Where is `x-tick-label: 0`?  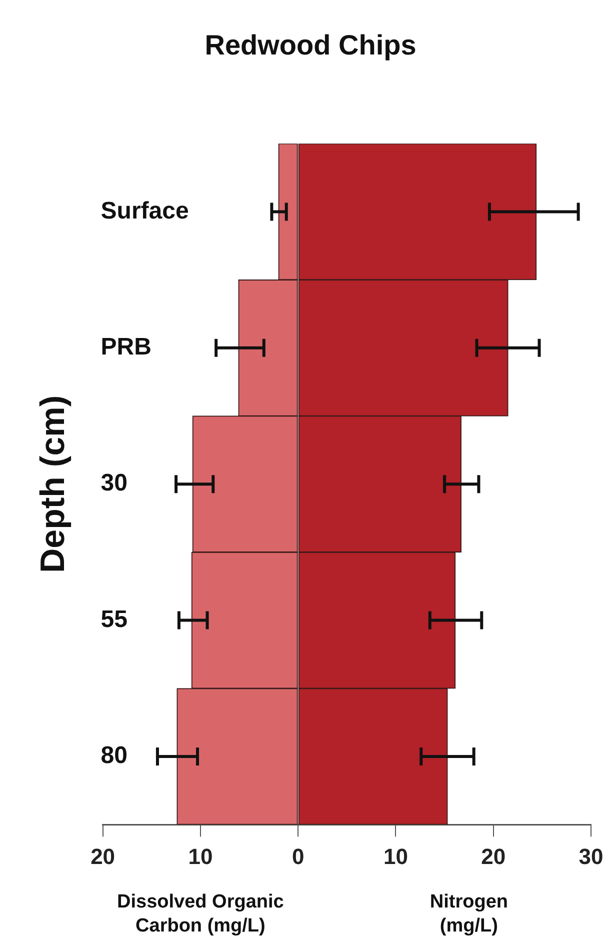 x-tick-label: 0 is located at coordinates (298, 856).